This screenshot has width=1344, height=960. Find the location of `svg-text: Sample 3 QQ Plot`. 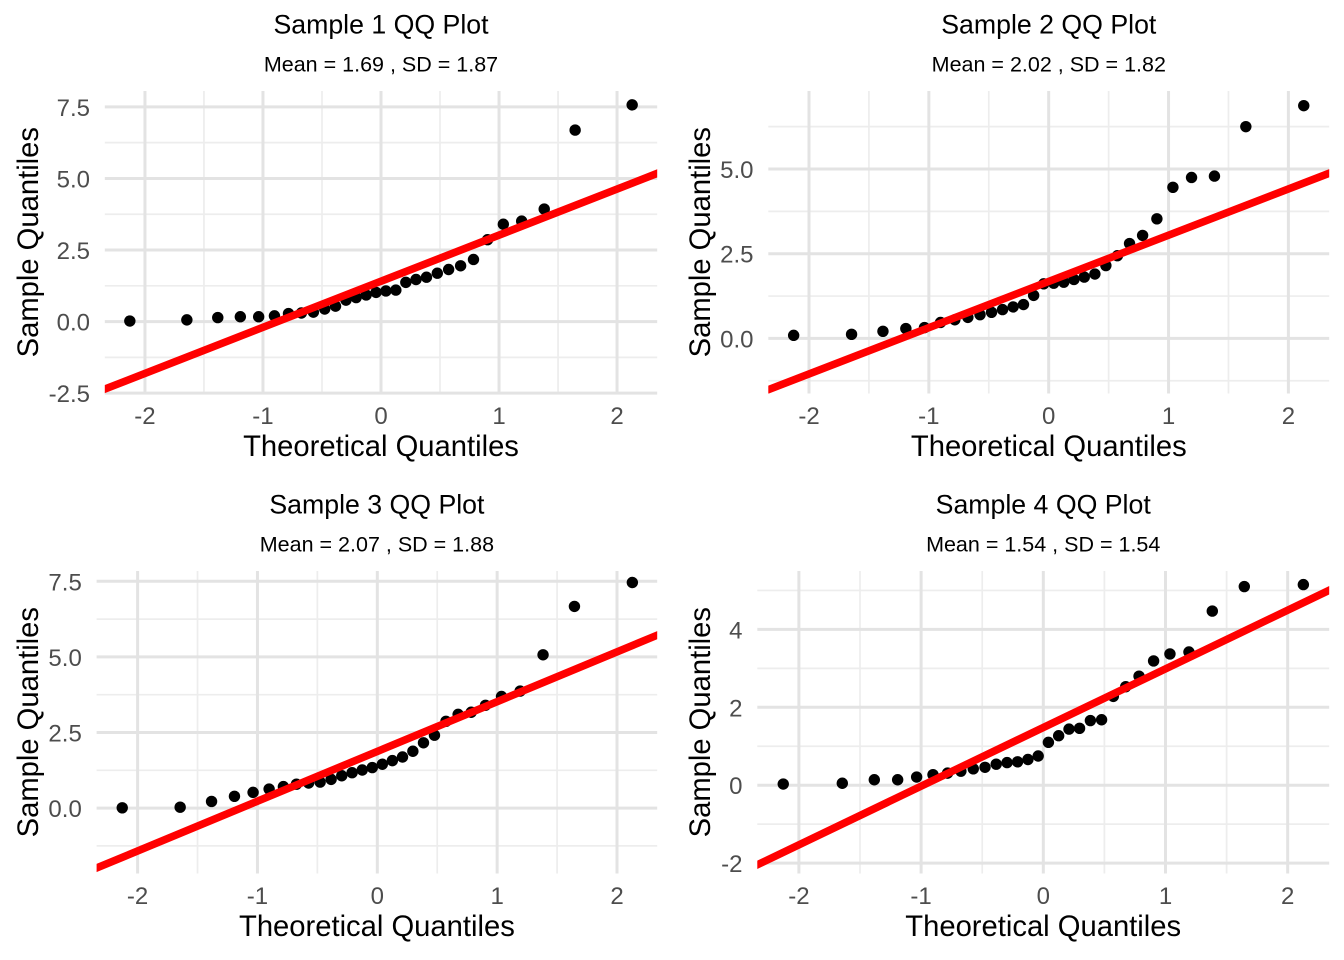

svg-text: Sample 3 QQ Plot is located at coordinates (377, 504).